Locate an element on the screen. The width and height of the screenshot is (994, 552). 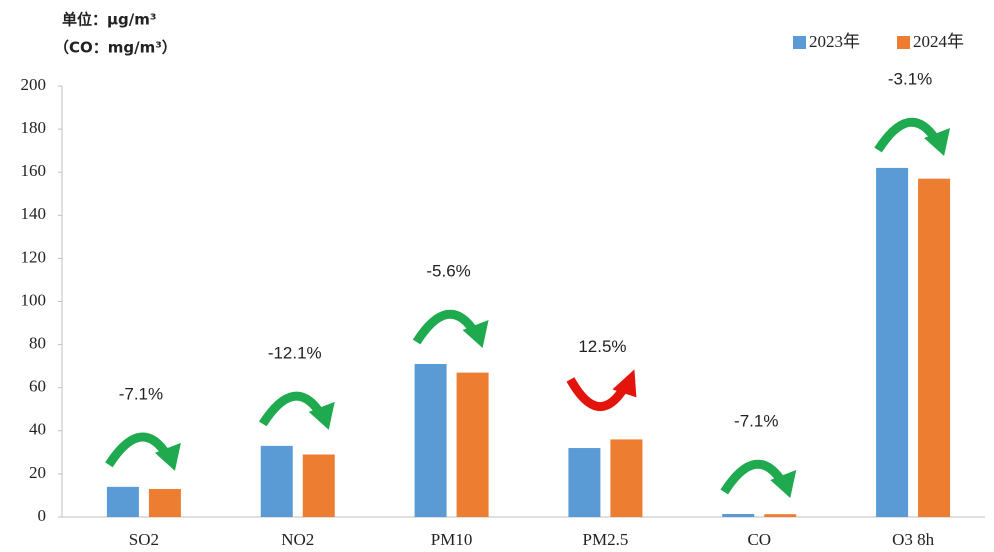
y-tick-label: 40 is located at coordinates (37, 429).